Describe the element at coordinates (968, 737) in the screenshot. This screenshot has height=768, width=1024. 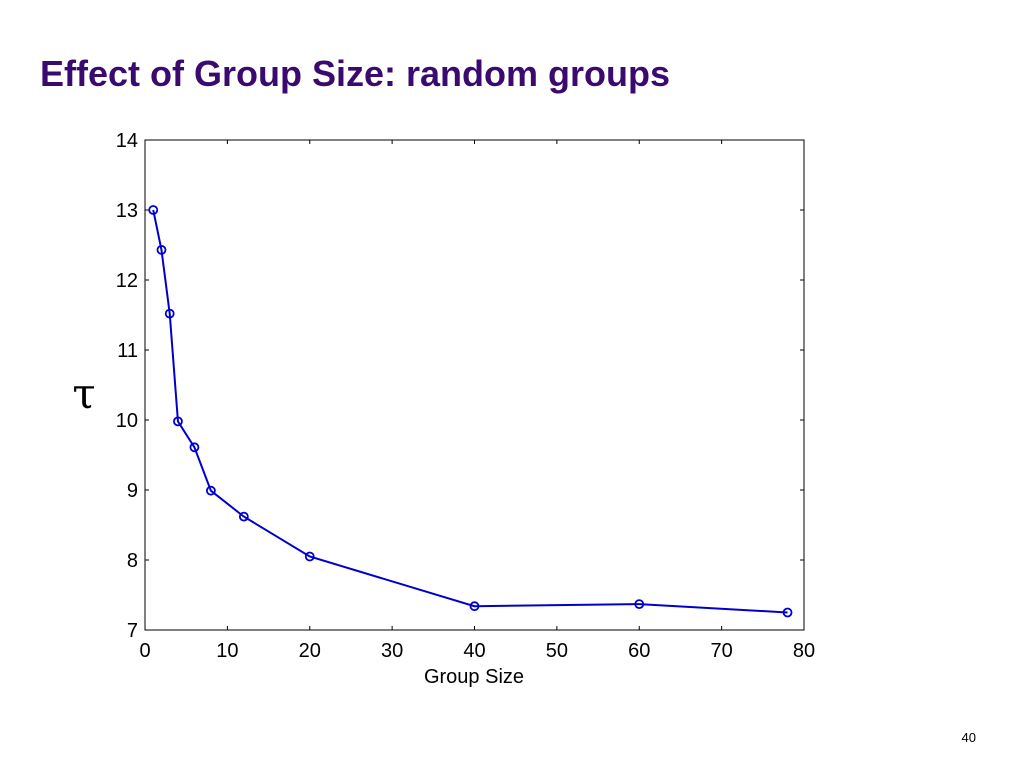
I see `page-number: 40` at that location.